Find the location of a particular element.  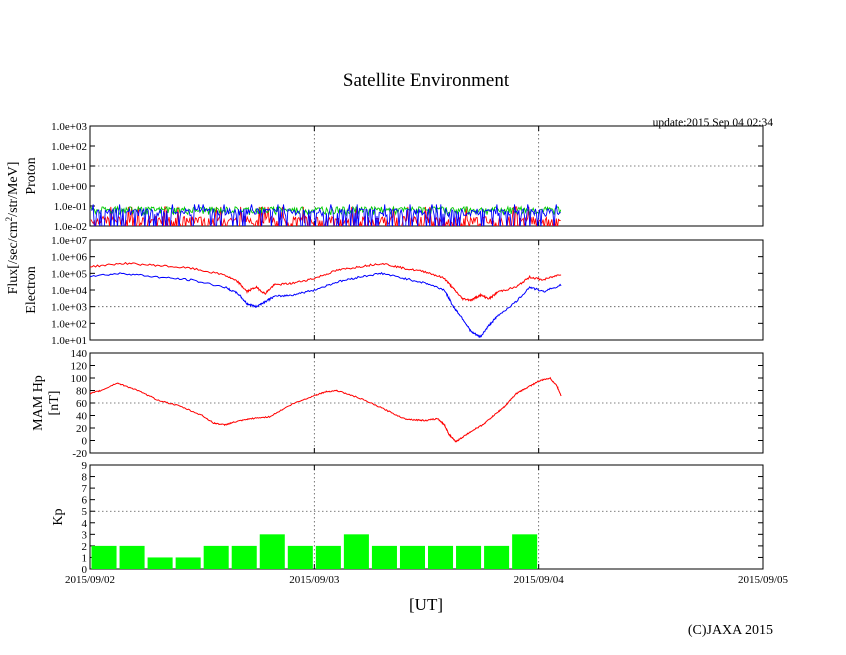

hp-series-hp is located at coordinates (326, 409).